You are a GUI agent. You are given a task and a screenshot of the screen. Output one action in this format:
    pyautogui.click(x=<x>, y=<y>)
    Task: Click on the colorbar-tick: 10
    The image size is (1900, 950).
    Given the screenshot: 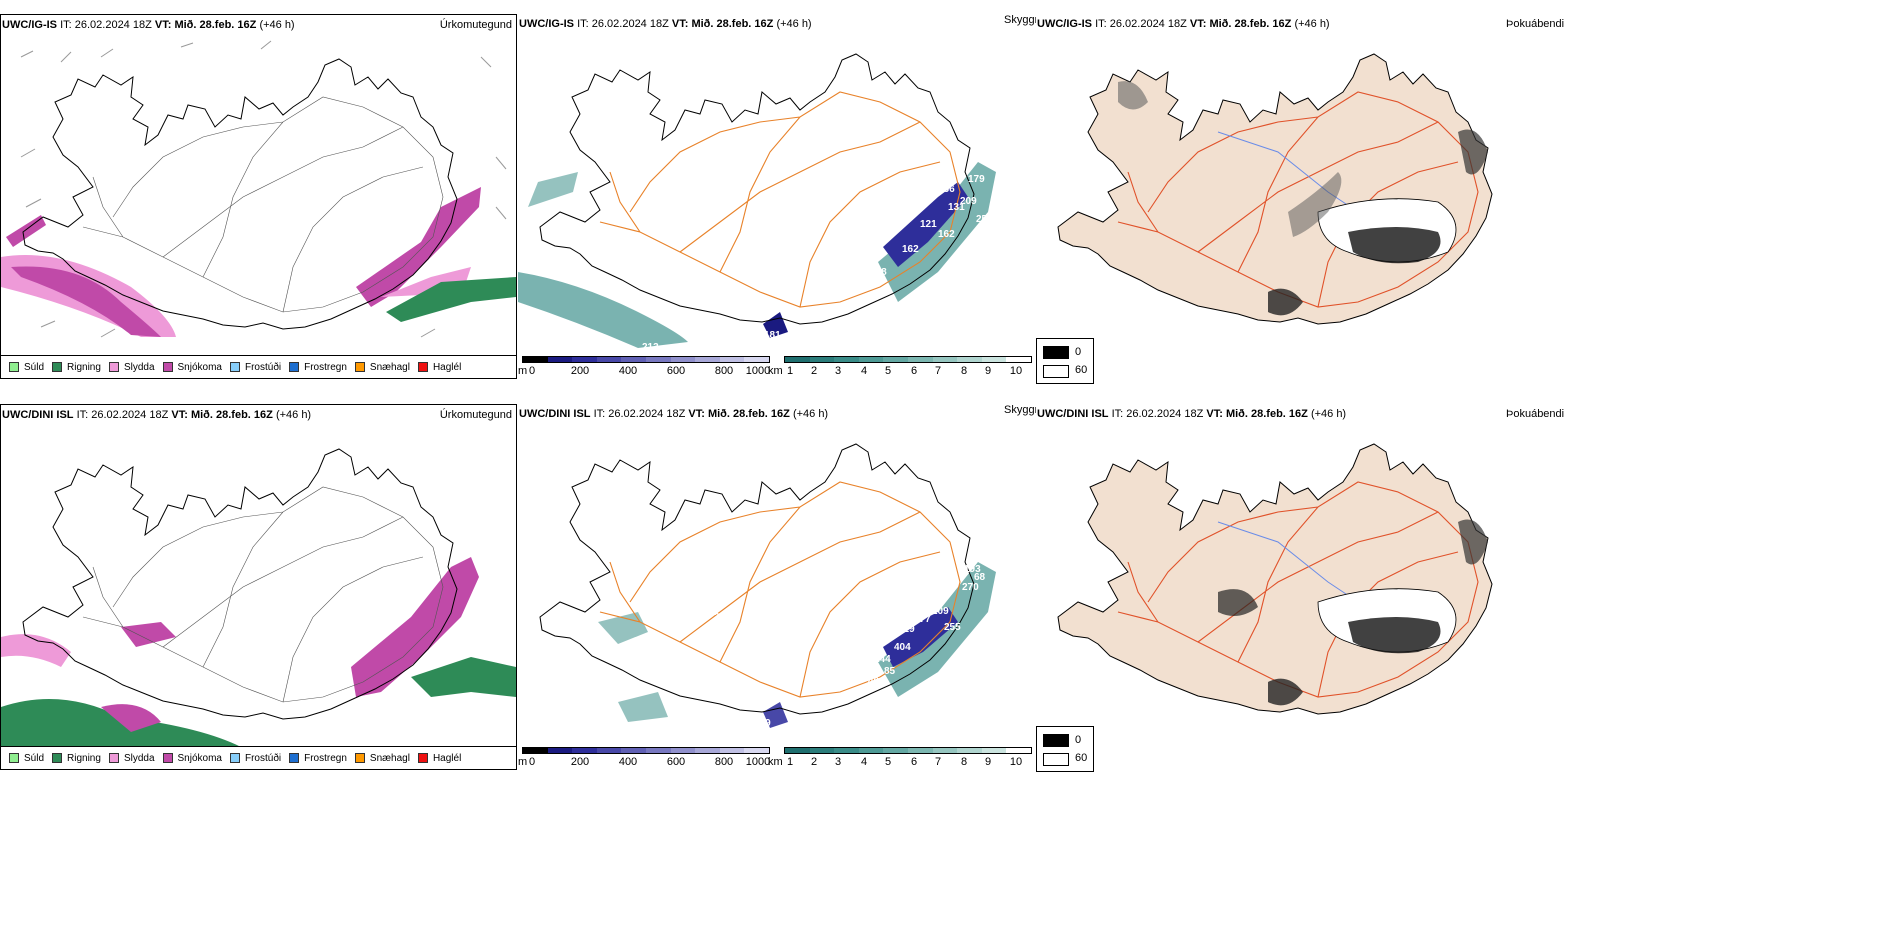 What is the action you would take?
    pyautogui.click(x=1016, y=371)
    